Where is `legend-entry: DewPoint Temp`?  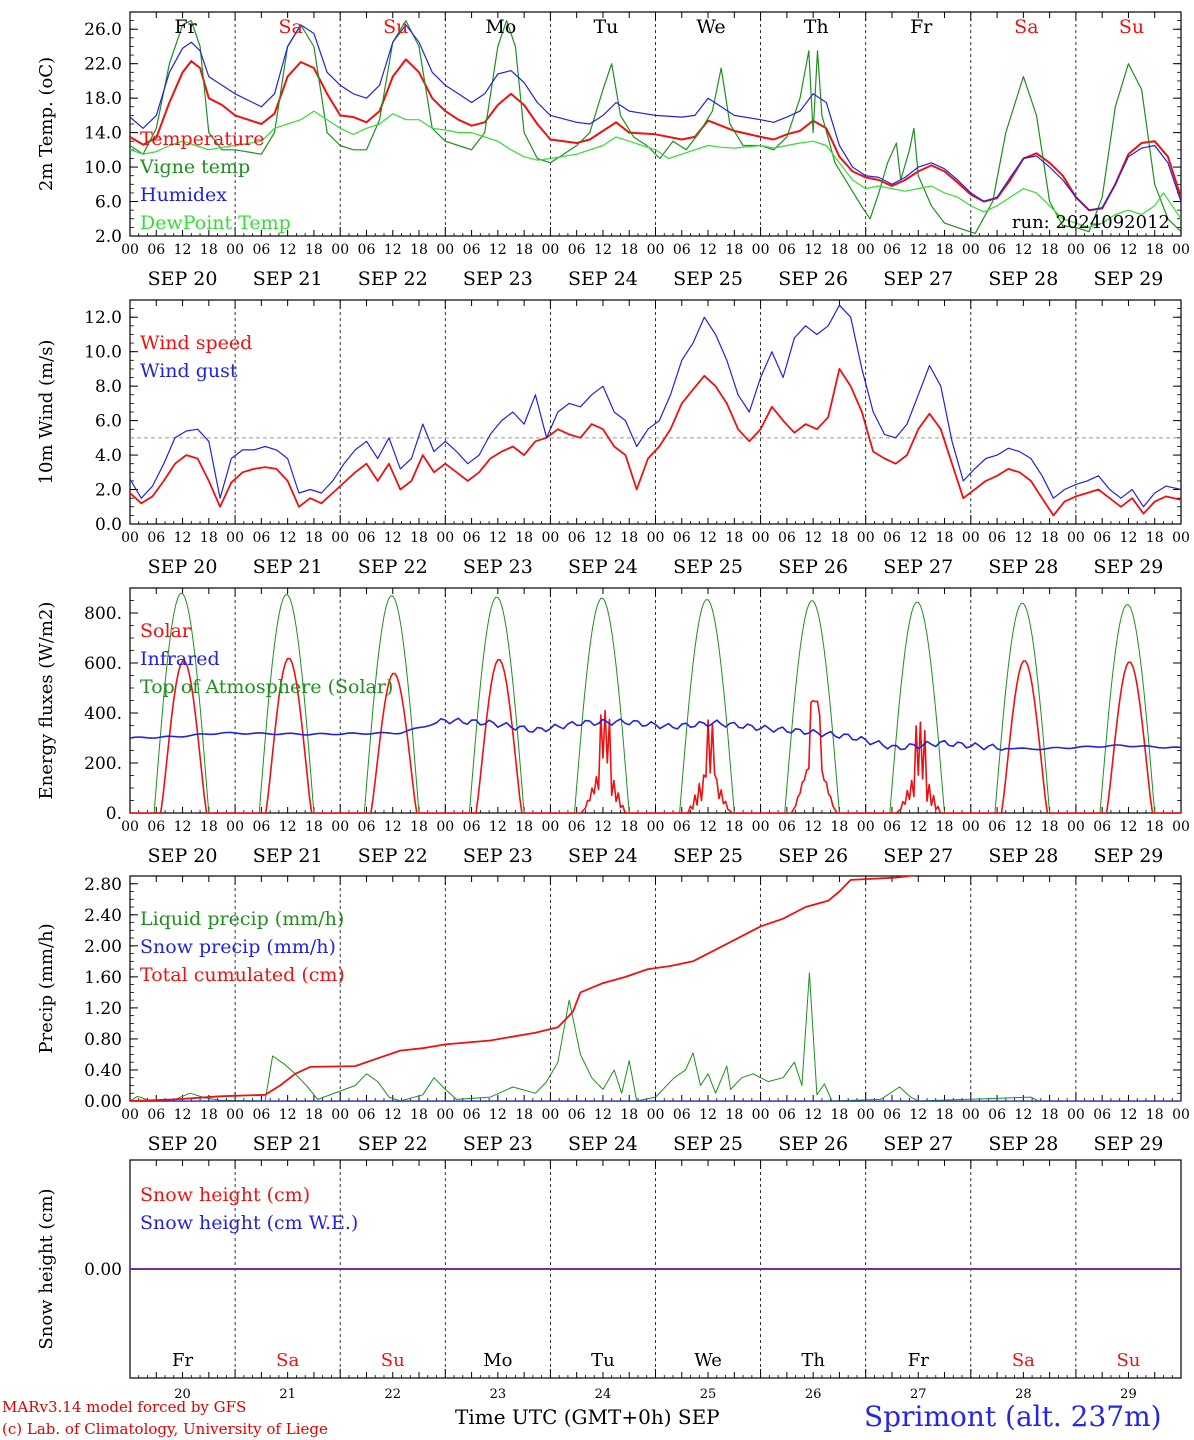
legend-entry: DewPoint Temp is located at coordinates (215, 223).